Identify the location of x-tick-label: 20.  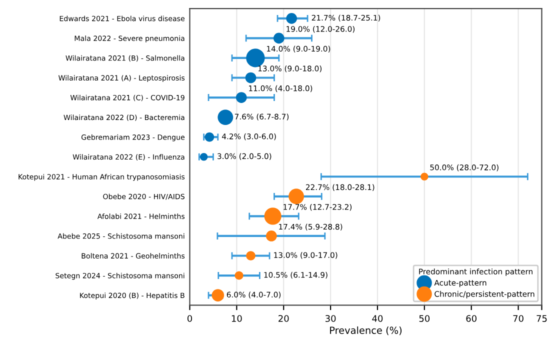
(283, 318).